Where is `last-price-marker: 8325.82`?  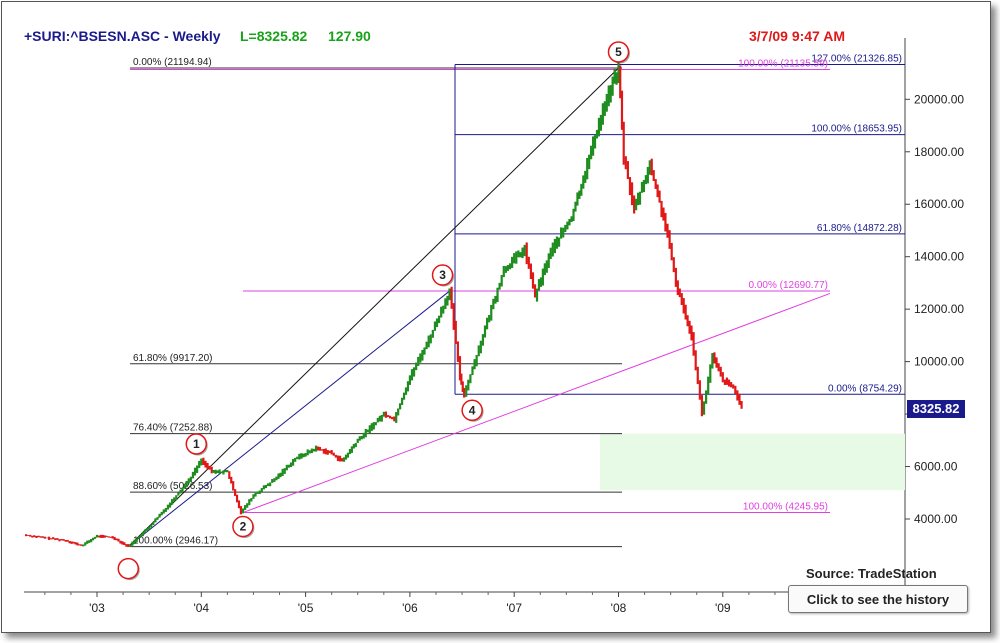 last-price-marker: 8325.82 is located at coordinates (936, 409).